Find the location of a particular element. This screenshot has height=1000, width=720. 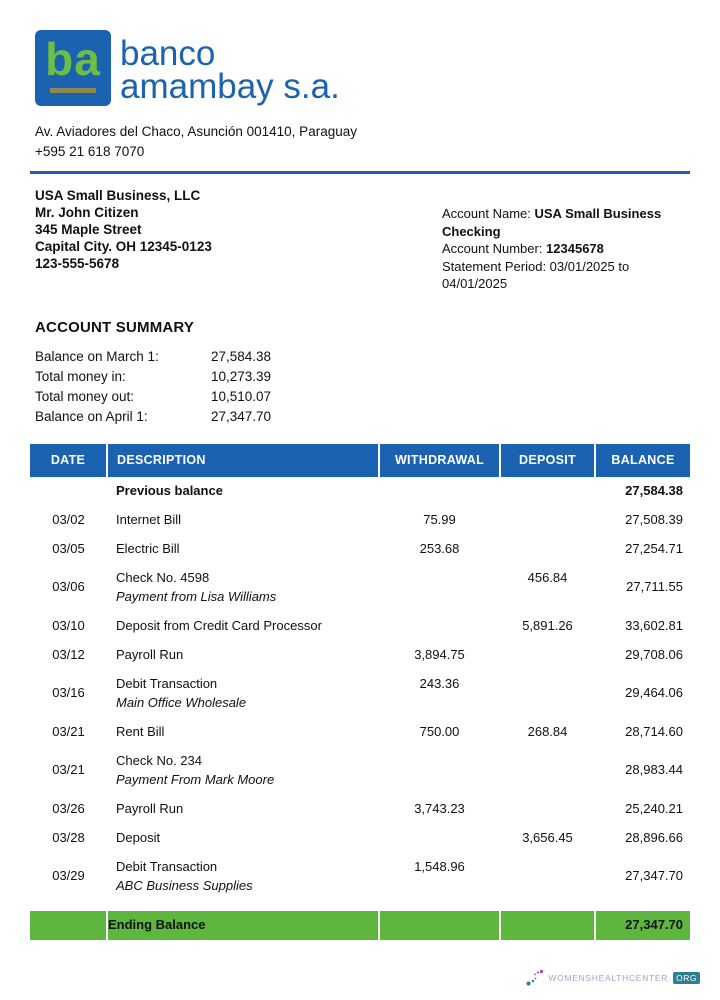

description-text: Deposit is located at coordinates (138, 837).